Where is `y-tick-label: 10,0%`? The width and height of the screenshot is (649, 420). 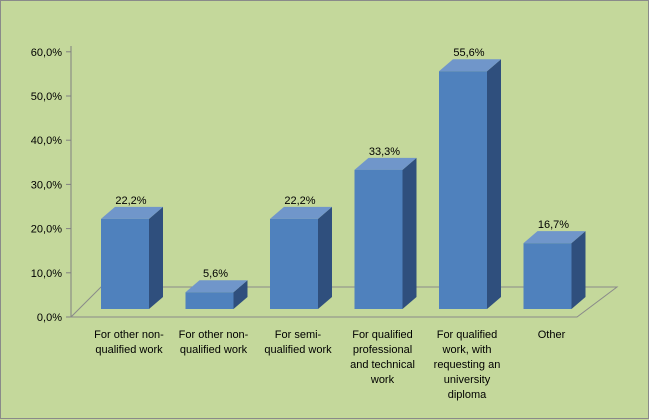
y-tick-label: 10,0% is located at coordinates (46, 274).